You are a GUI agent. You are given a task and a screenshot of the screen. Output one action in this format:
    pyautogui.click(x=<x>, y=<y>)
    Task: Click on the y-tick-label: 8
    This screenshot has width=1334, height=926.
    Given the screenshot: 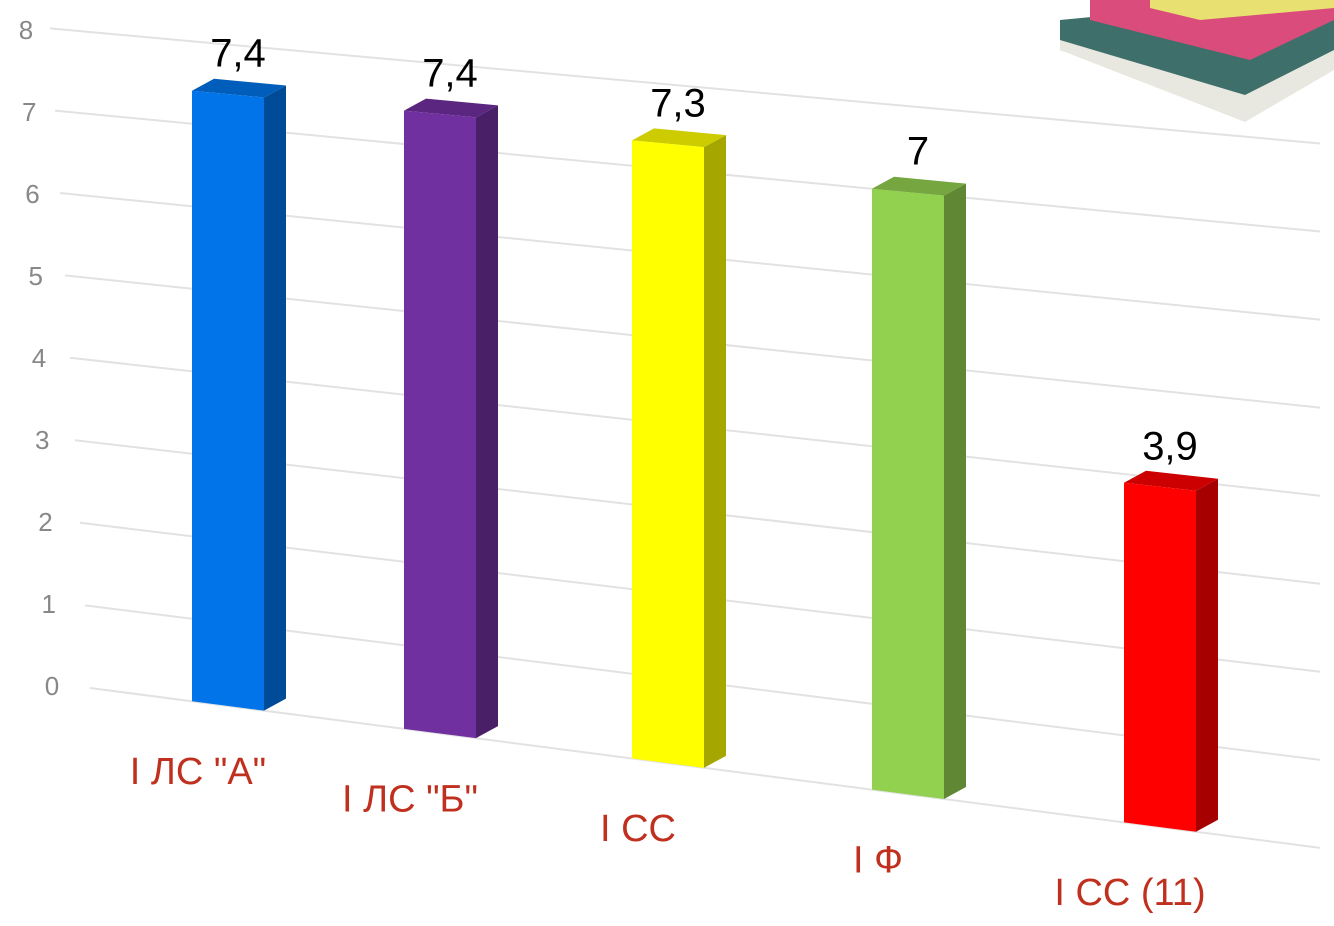 What is the action you would take?
    pyautogui.click(x=26, y=30)
    